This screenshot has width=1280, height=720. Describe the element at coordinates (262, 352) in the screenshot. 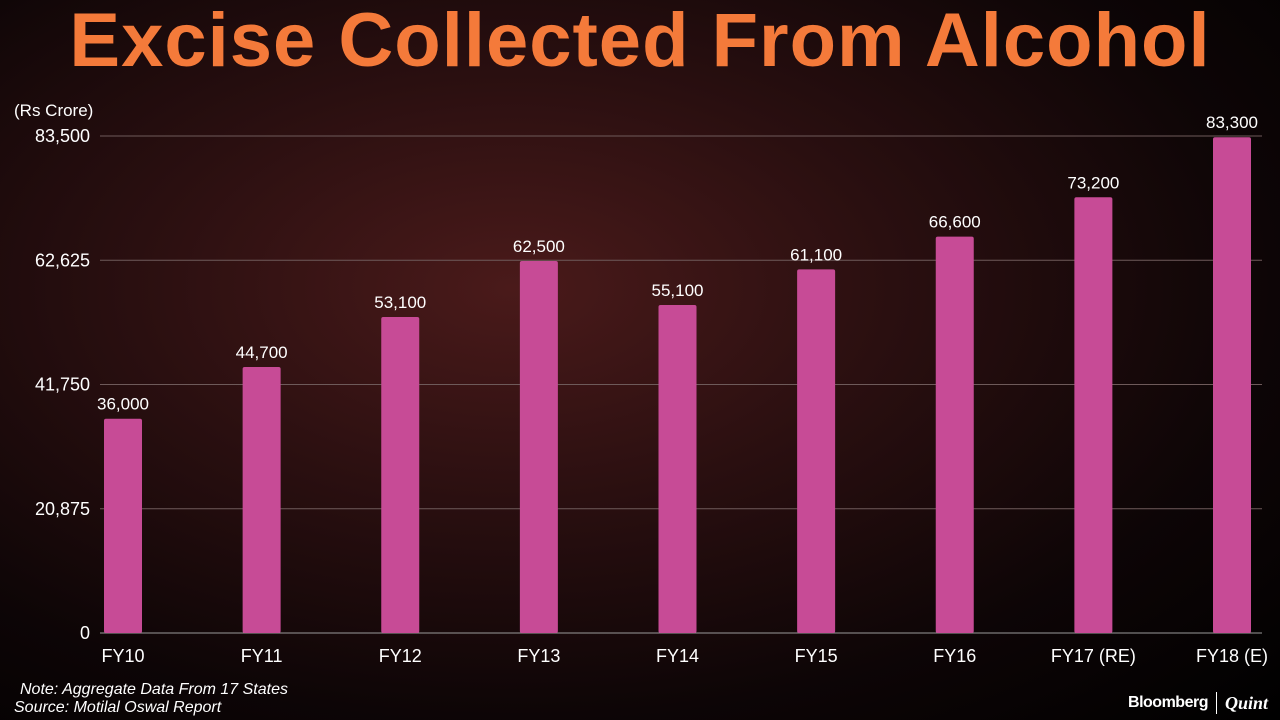

I see `data-label: 44,700` at that location.